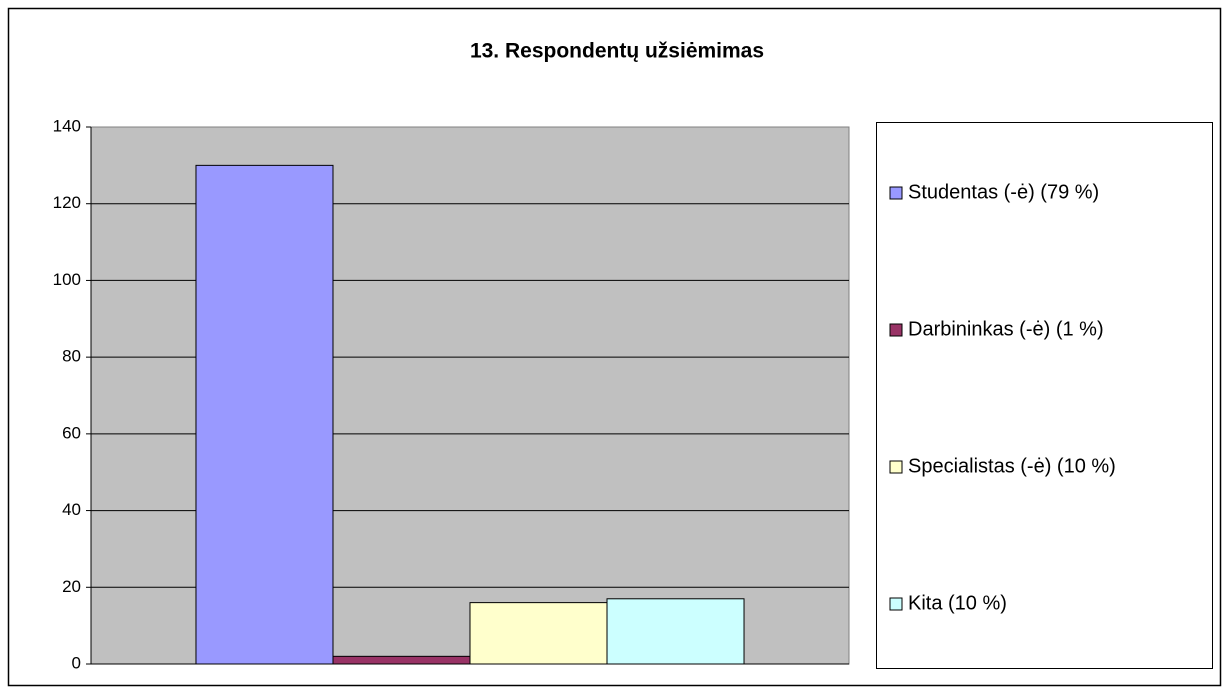 This screenshot has width=1229, height=694. I want to click on chart-title: 13. Respondentų užsiėmimas, so click(617, 51).